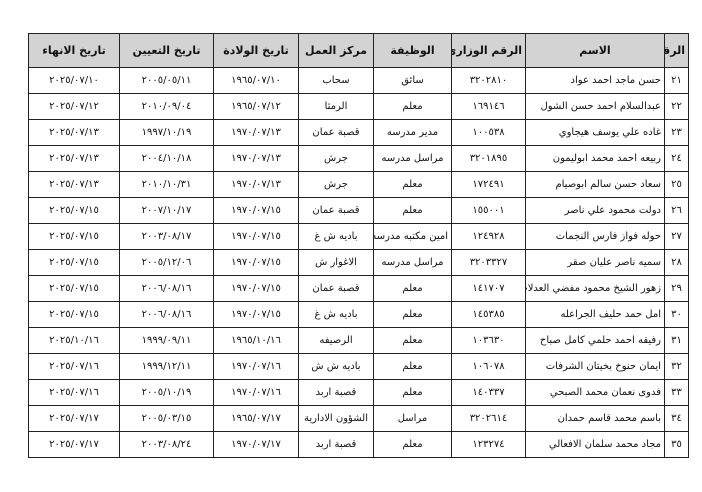 The width and height of the screenshot is (702, 492). I want to click on table-cell: غاده علي يوسف هيجاوي, so click(595, 132).